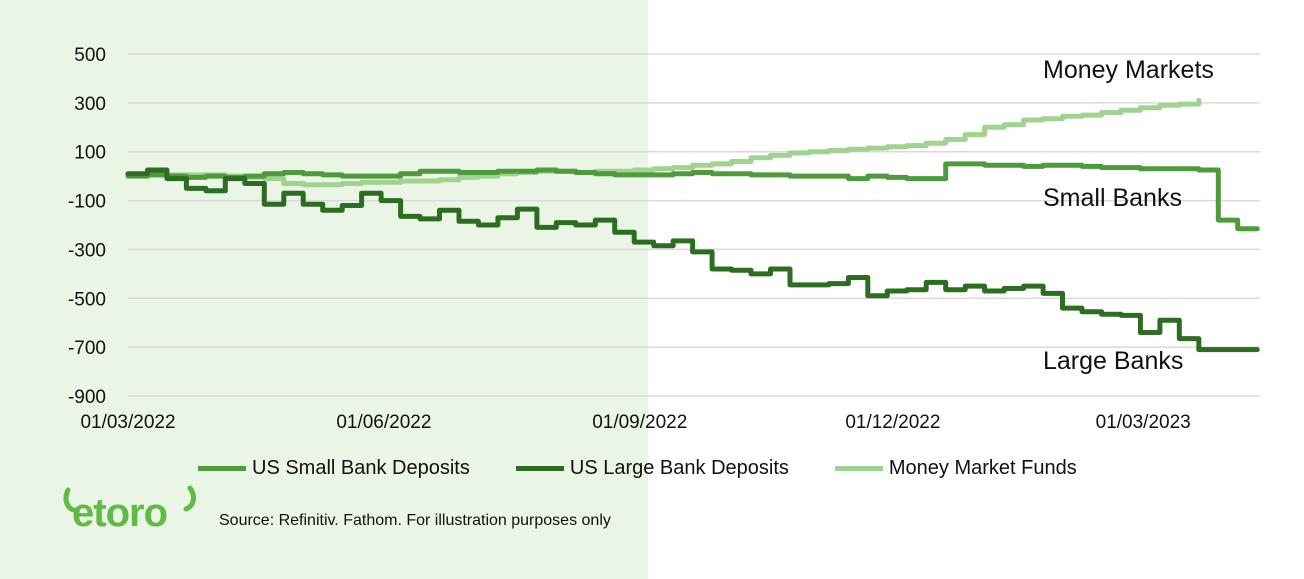  What do you see at coordinates (1112, 198) in the screenshot?
I see `annotation-small-banks: Small Banks` at bounding box center [1112, 198].